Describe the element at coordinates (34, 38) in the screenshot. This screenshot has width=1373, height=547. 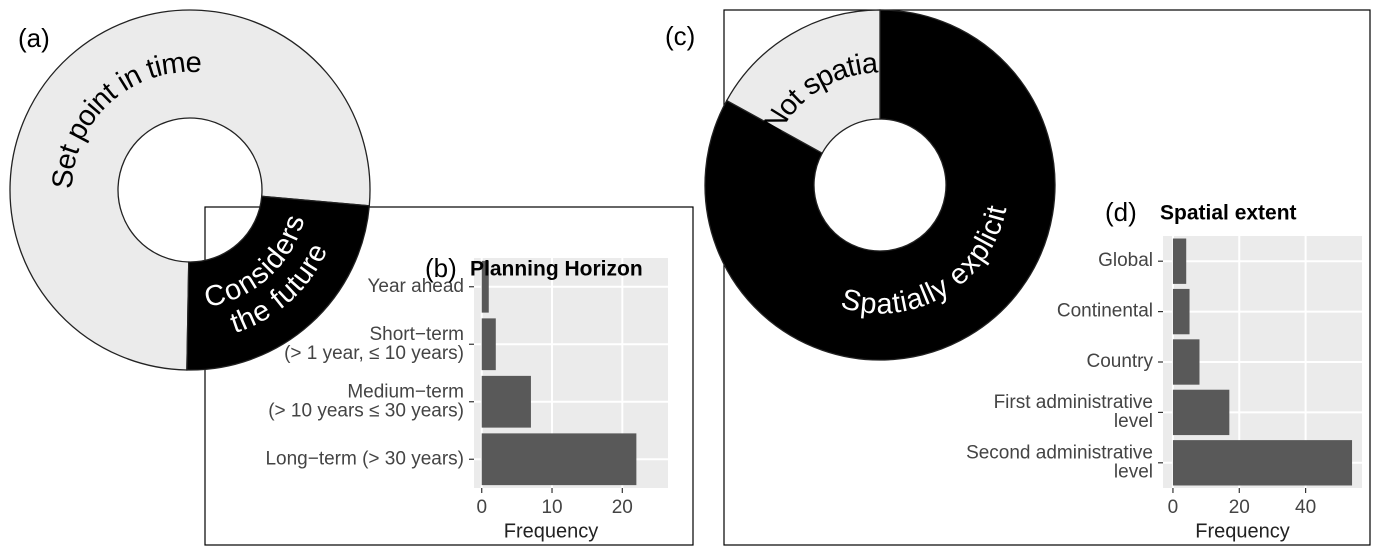
I see `panel-label: (a)` at that location.